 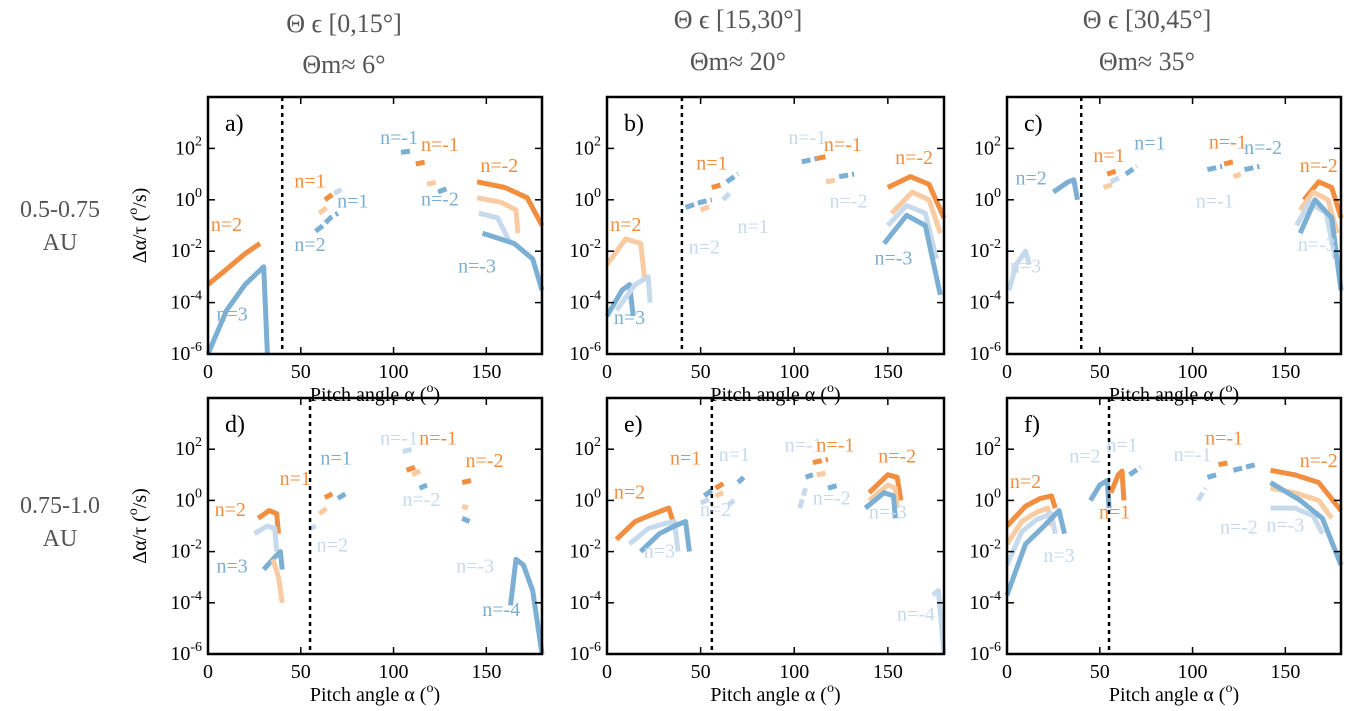 What do you see at coordinates (60, 506) in the screenshot?
I see `row-header-2-line1: 0.75-1.0` at bounding box center [60, 506].